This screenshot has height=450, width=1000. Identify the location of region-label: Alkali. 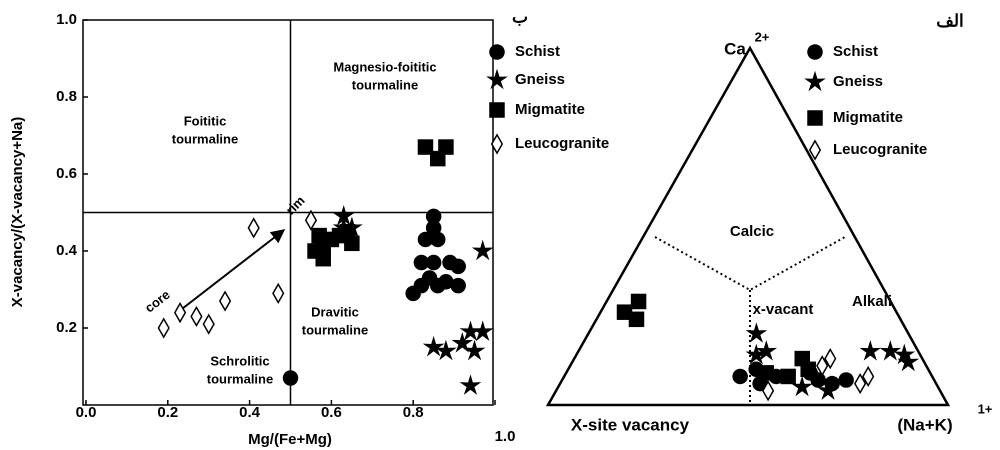
(872, 301).